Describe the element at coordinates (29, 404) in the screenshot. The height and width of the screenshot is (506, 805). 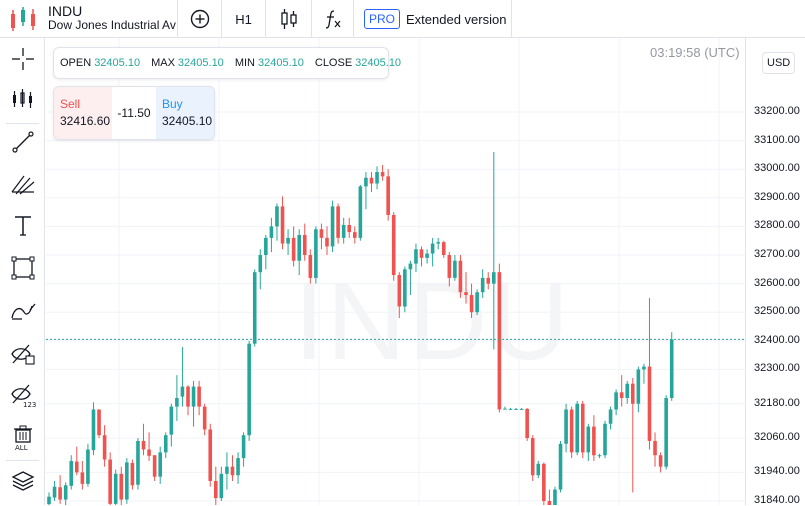
I see `svg-text: 123` at that location.